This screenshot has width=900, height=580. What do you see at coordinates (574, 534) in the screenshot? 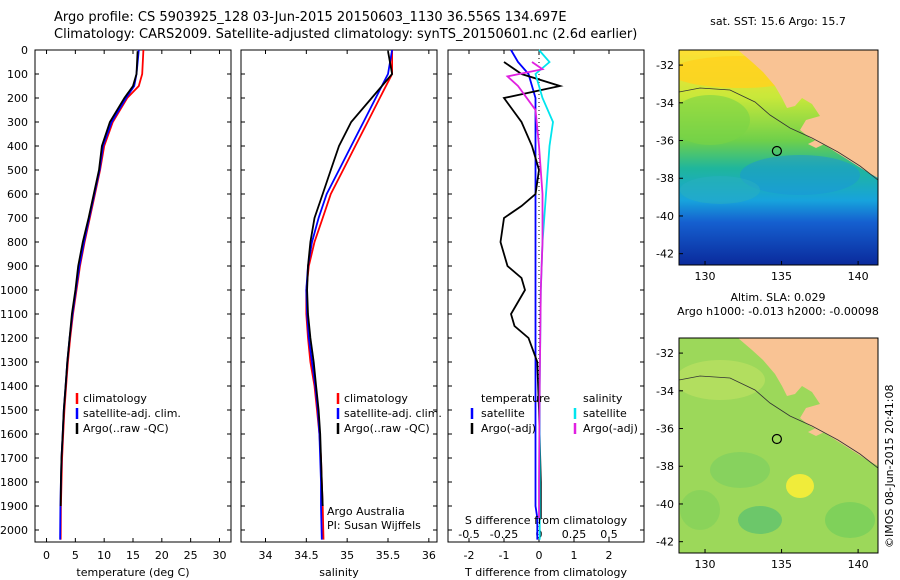
I see `top-tick-label: 0.25` at bounding box center [574, 534].